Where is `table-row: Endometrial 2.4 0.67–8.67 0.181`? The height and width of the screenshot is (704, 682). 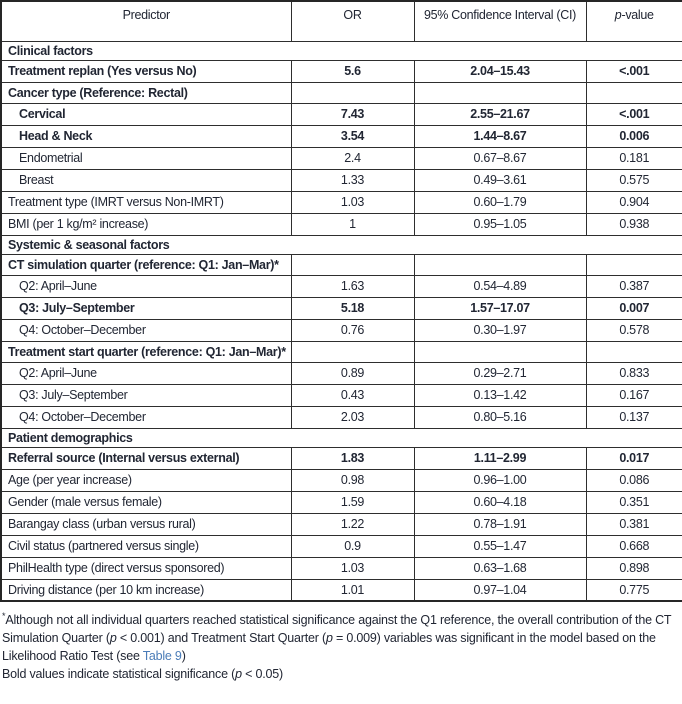
table-row: Endometrial 2.4 0.67–8.67 0.181 is located at coordinates (341, 158).